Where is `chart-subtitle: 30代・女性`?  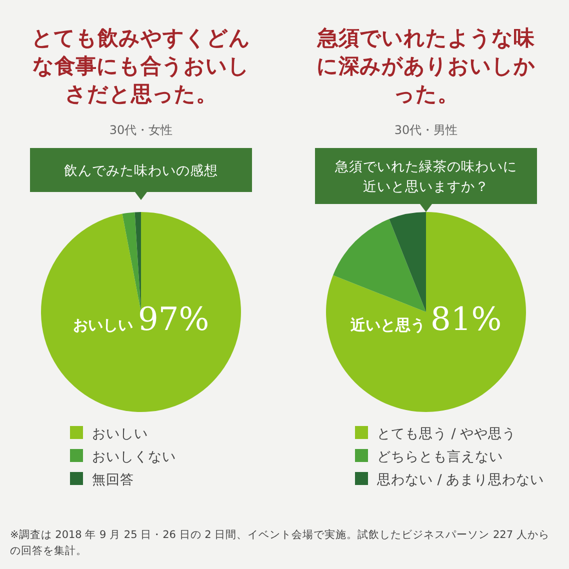
chart-subtitle: 30代・女性 is located at coordinates (141, 130).